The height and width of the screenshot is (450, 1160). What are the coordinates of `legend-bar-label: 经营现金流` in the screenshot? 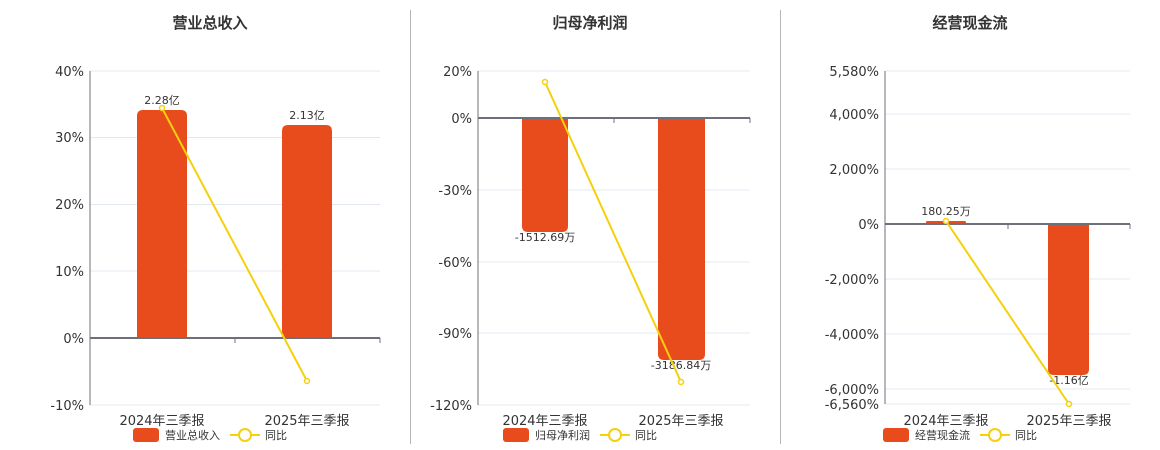 It's located at (942, 435).